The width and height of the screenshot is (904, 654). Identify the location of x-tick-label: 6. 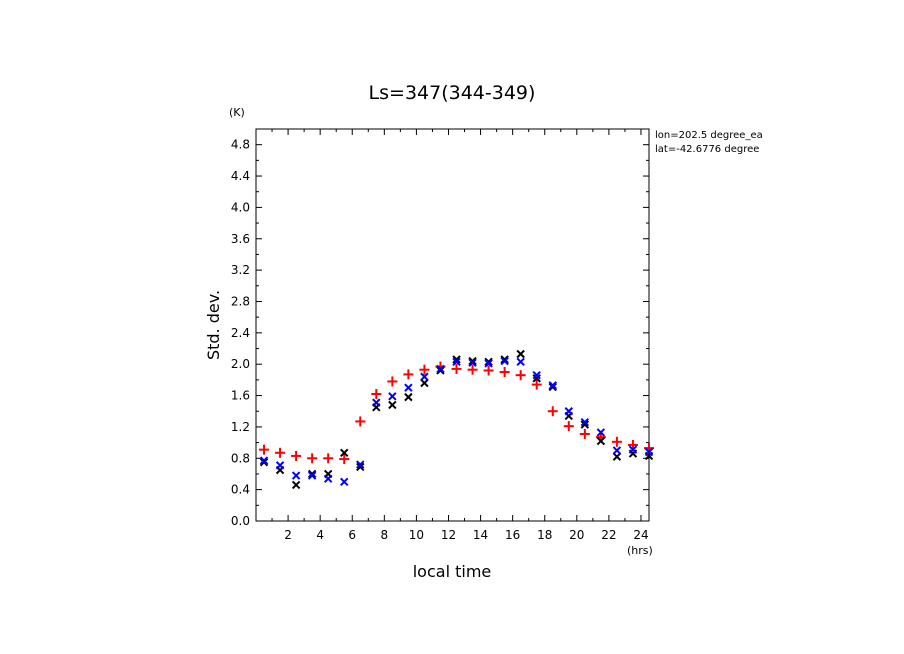
(352, 535).